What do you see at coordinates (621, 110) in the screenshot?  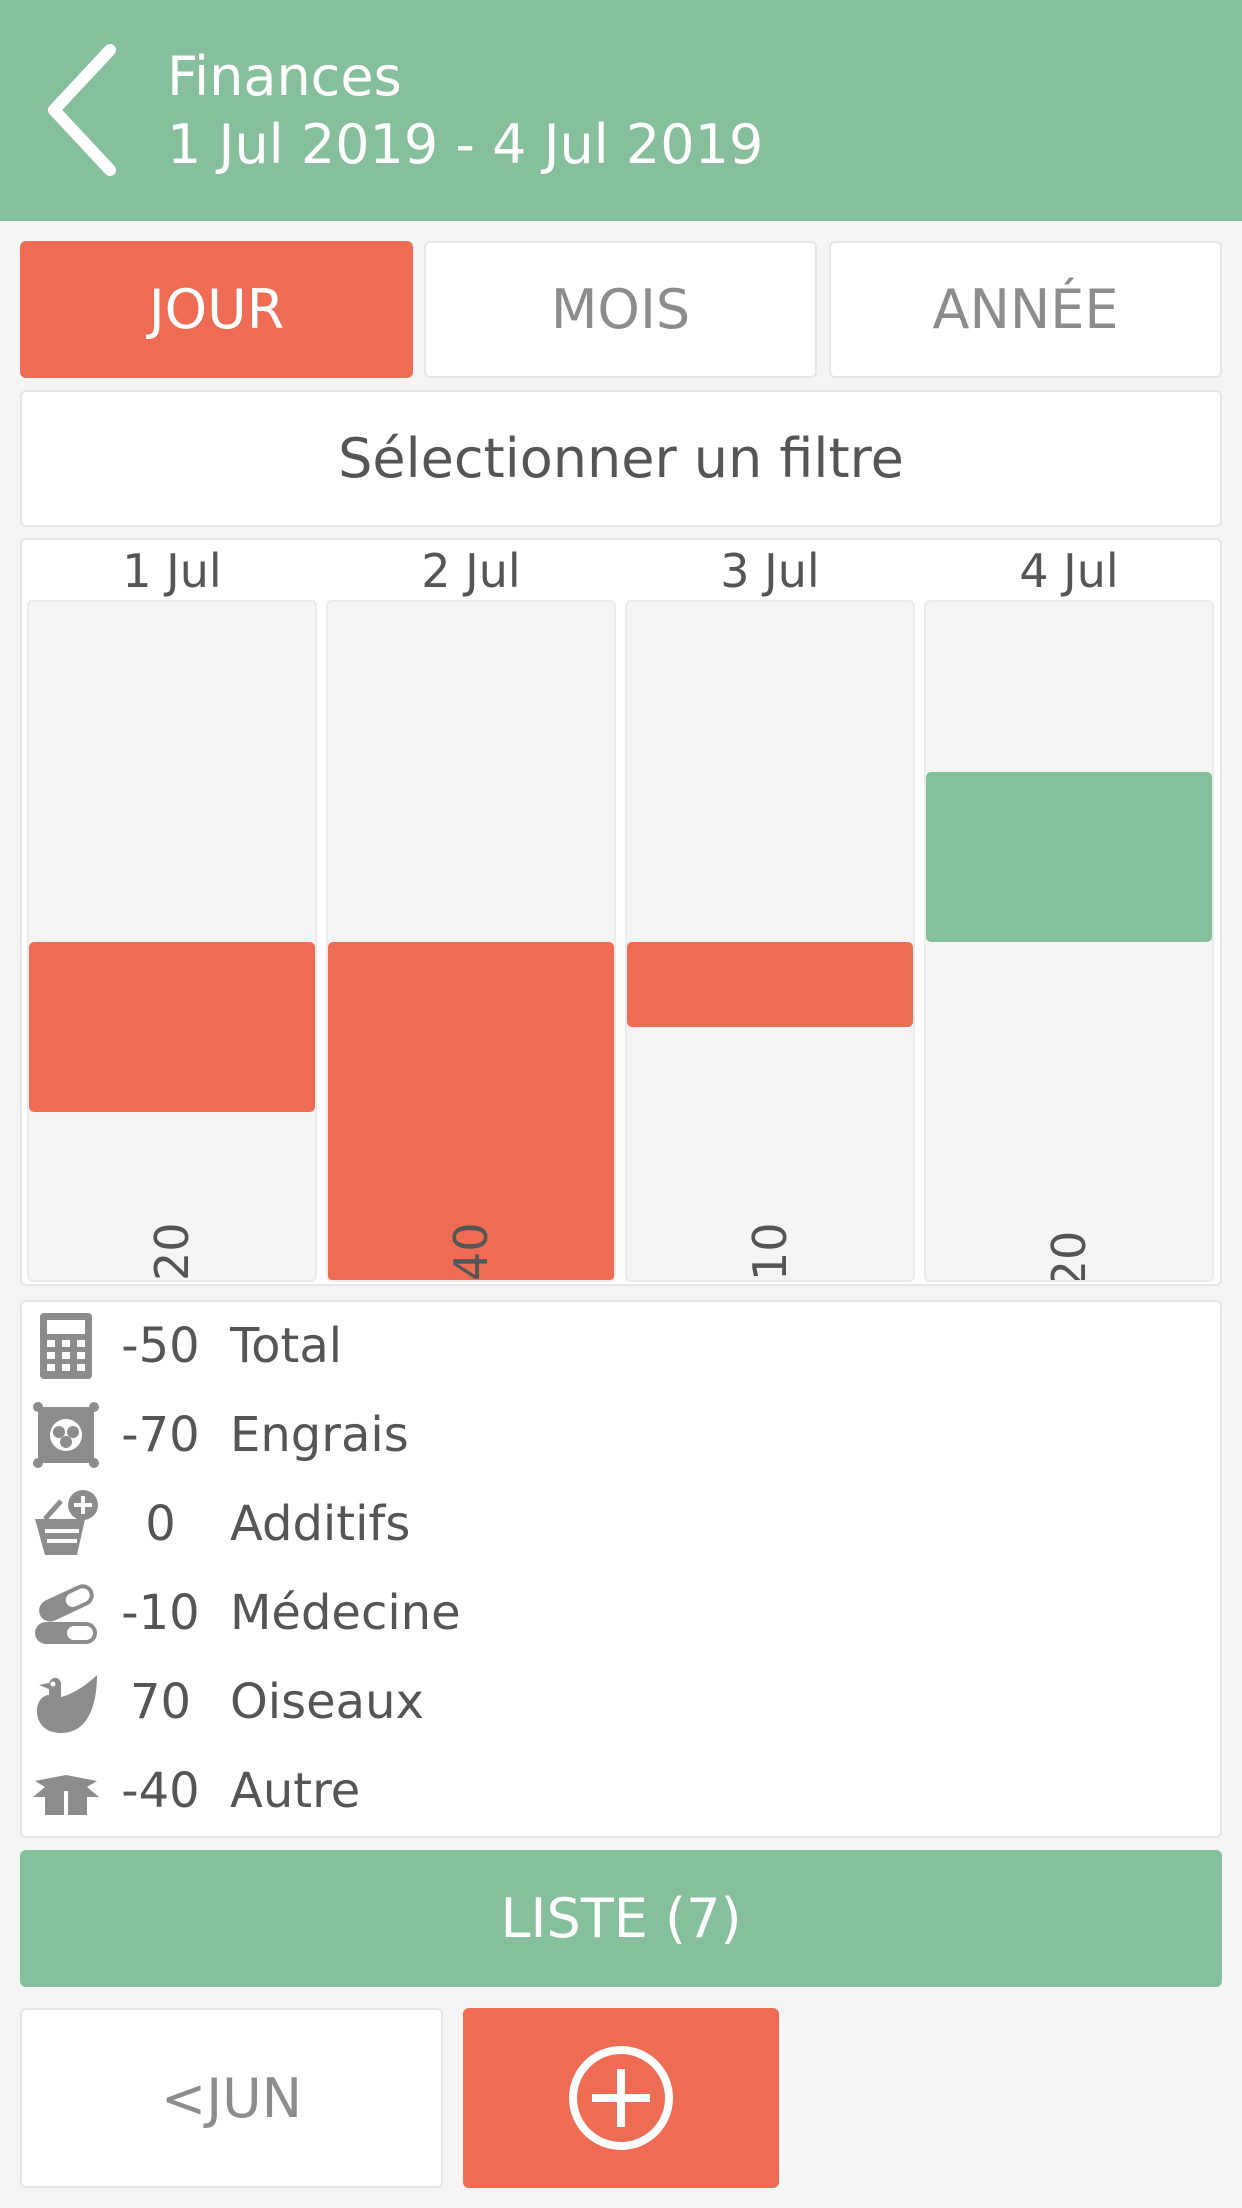 I see `app-header` at bounding box center [621, 110].